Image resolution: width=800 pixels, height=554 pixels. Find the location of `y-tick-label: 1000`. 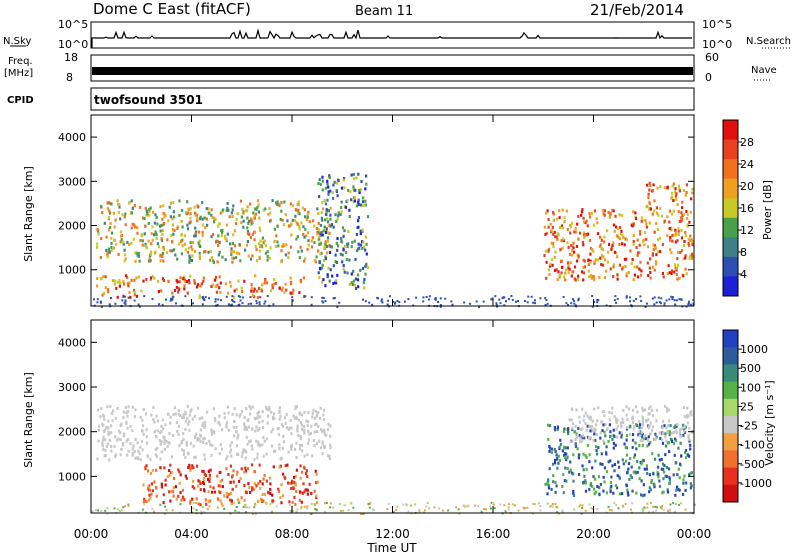

y-tick-label: 1000 is located at coordinates (72, 476).